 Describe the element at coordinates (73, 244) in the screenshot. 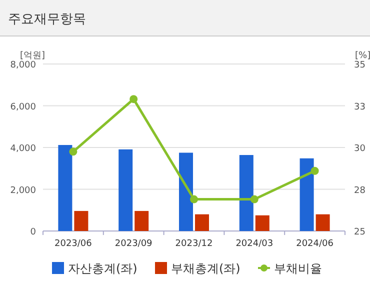

I see `x-tick-label: 2023/06` at that location.